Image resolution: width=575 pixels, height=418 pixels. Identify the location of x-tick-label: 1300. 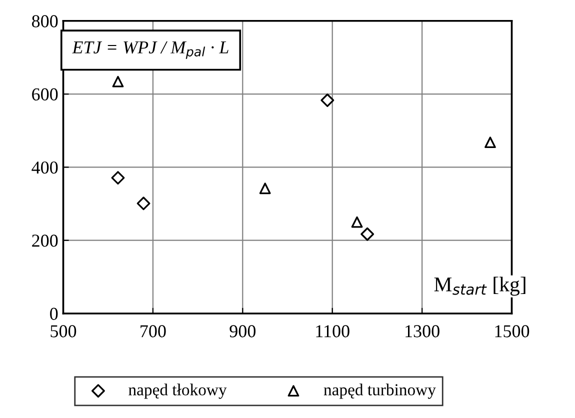
(423, 331).